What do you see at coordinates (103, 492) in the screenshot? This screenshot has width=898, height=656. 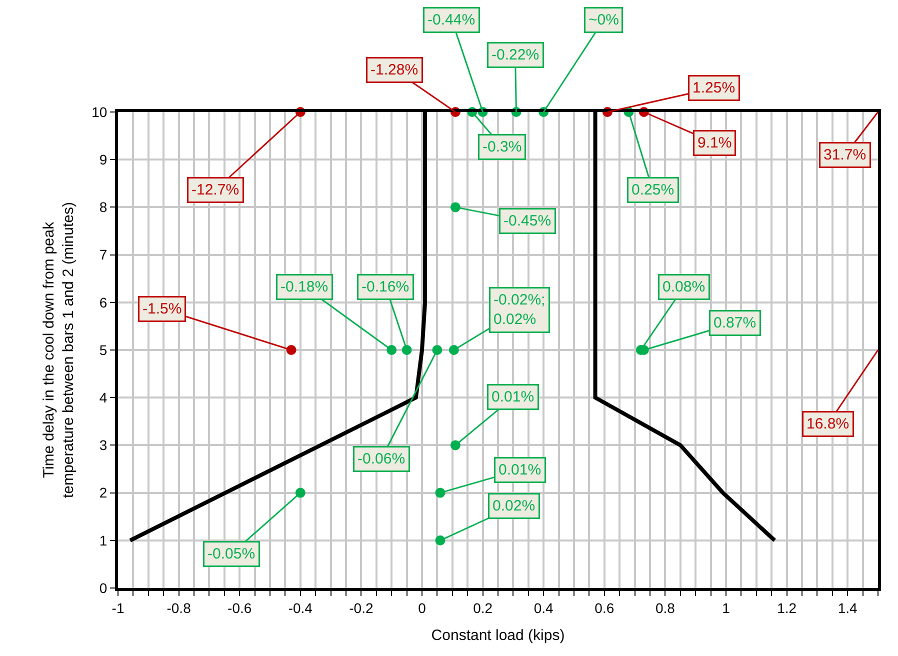 I see `y-tick-label: 2` at bounding box center [103, 492].